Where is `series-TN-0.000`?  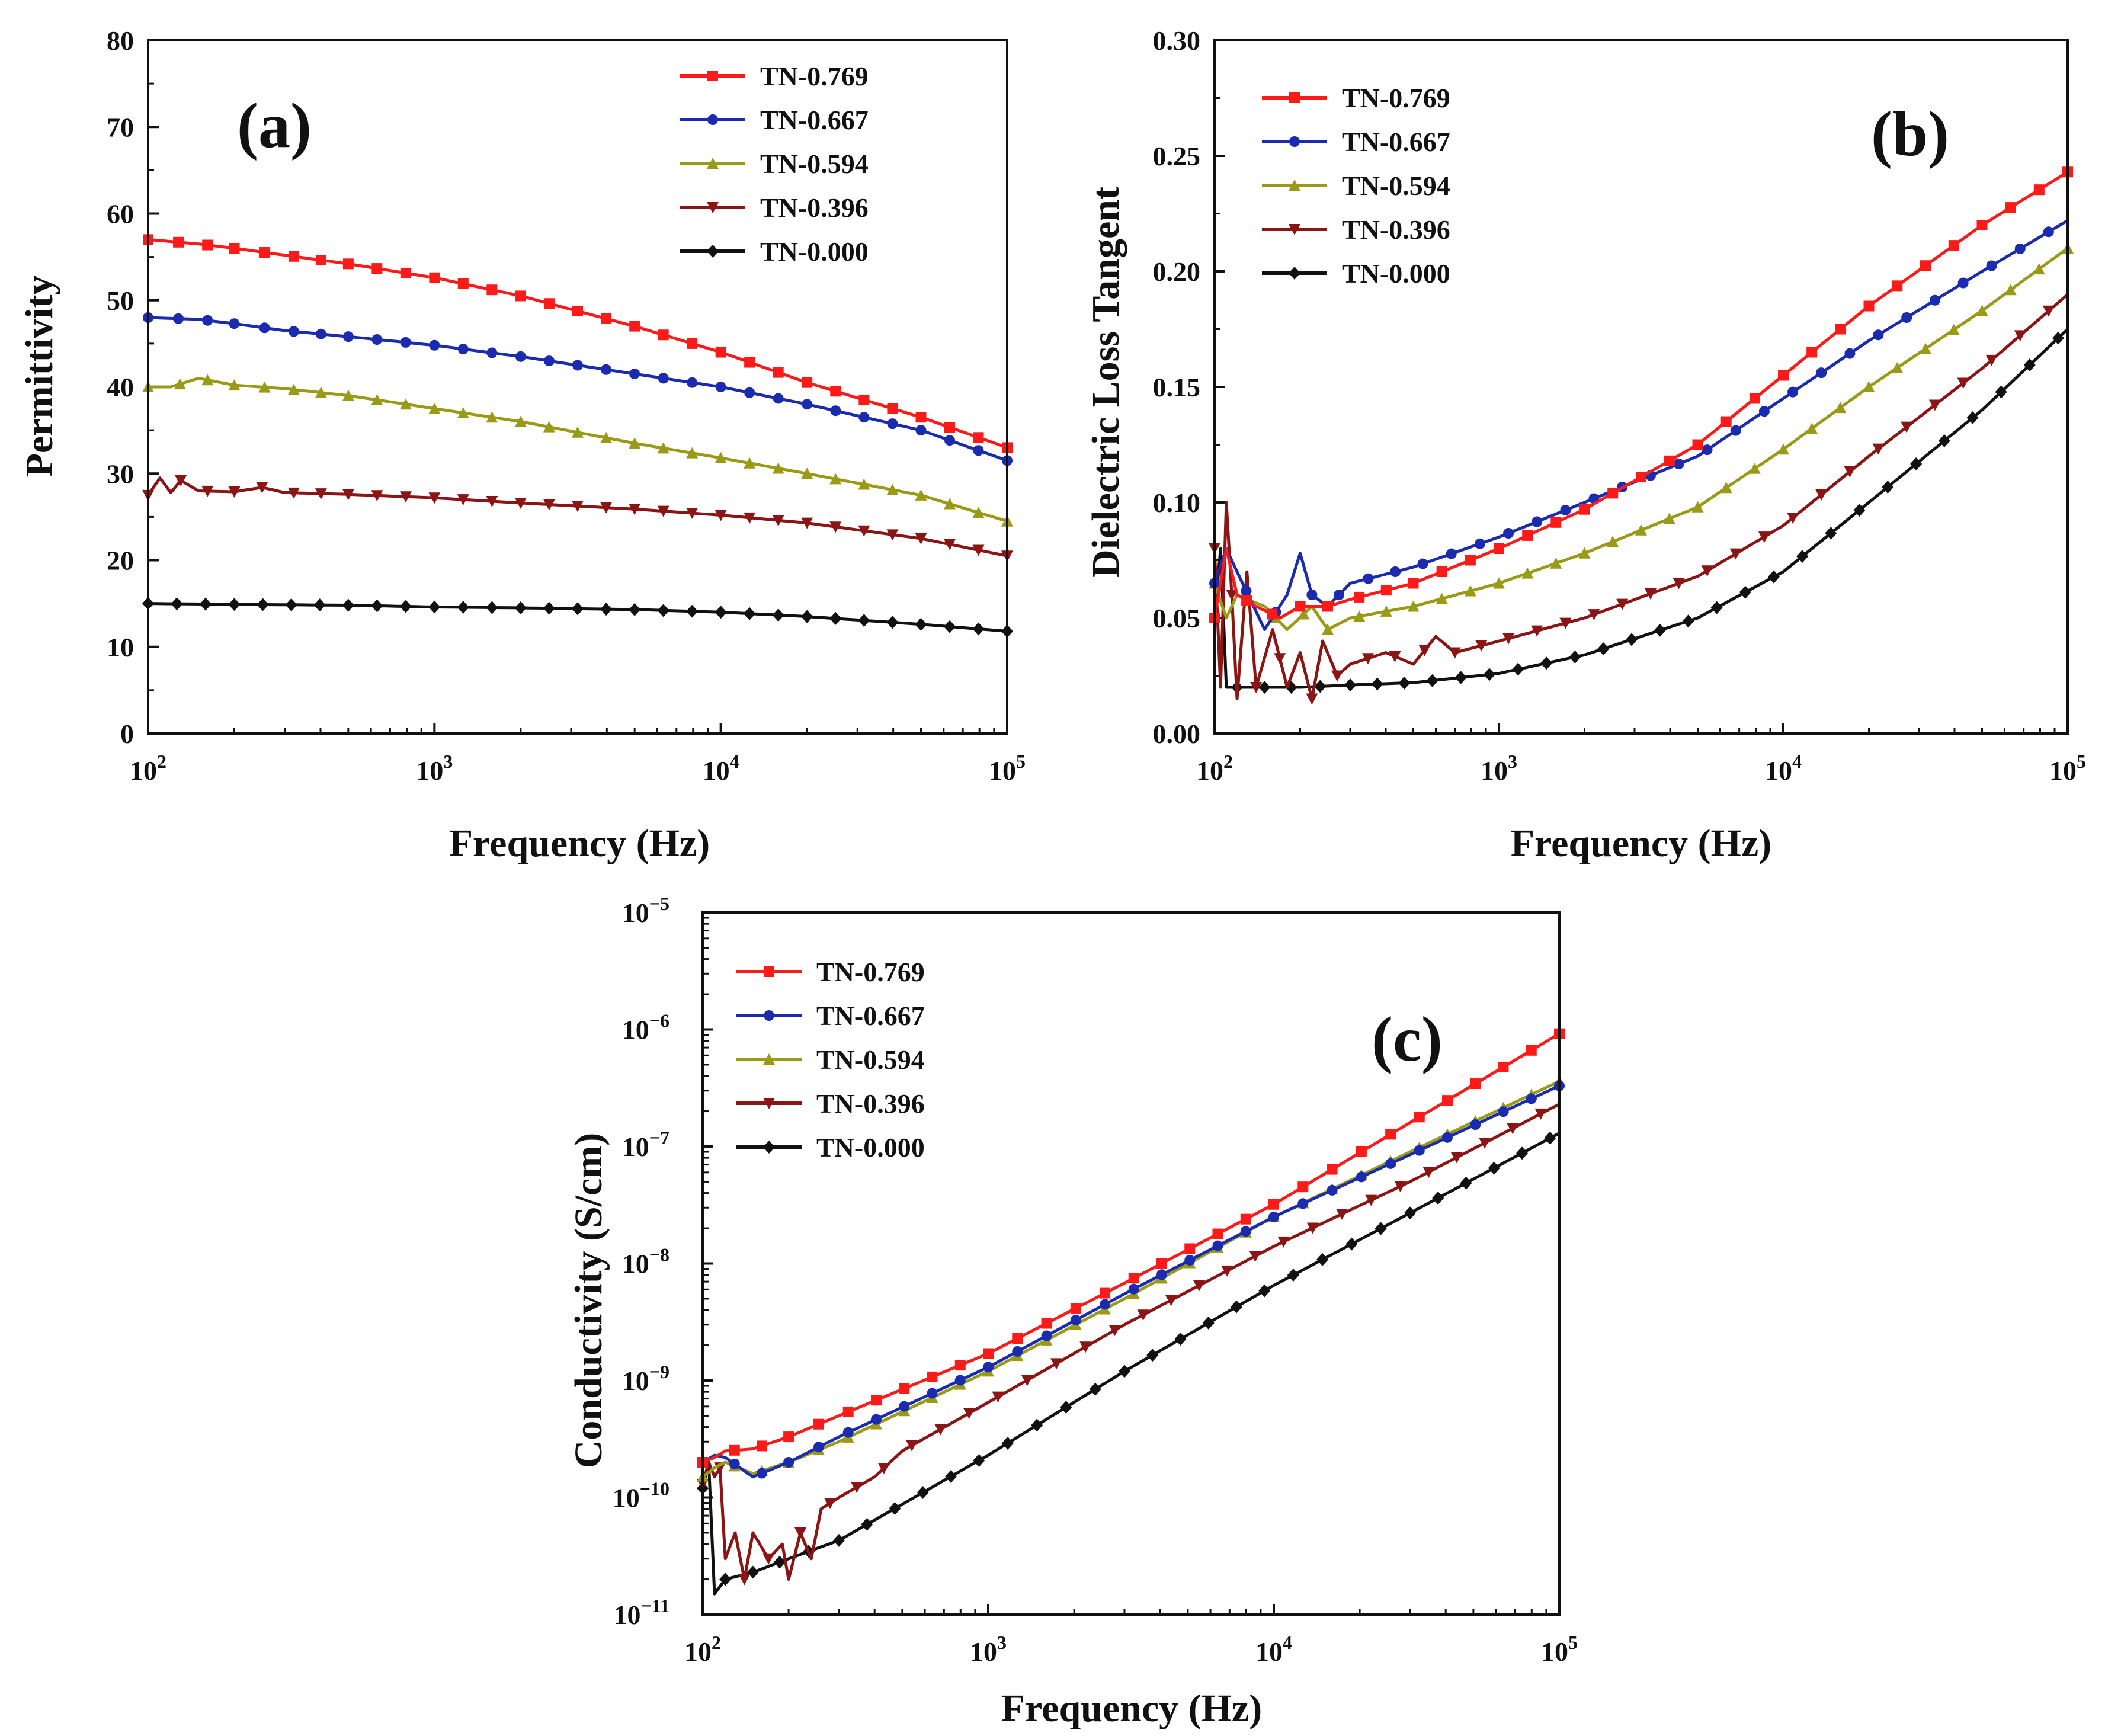
series-TN-0.000 is located at coordinates (577, 617).